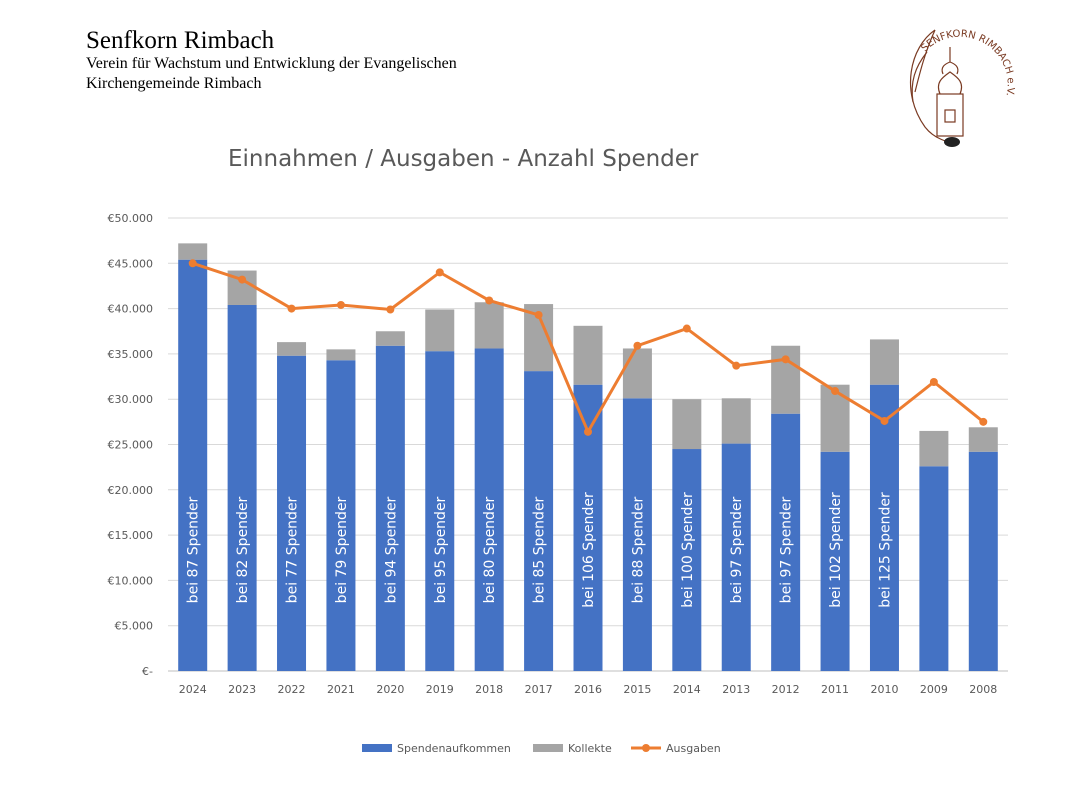 Image resolution: width=1080 pixels, height=803 pixels. I want to click on org-title: Senfkorn Rimbach, so click(180, 40).